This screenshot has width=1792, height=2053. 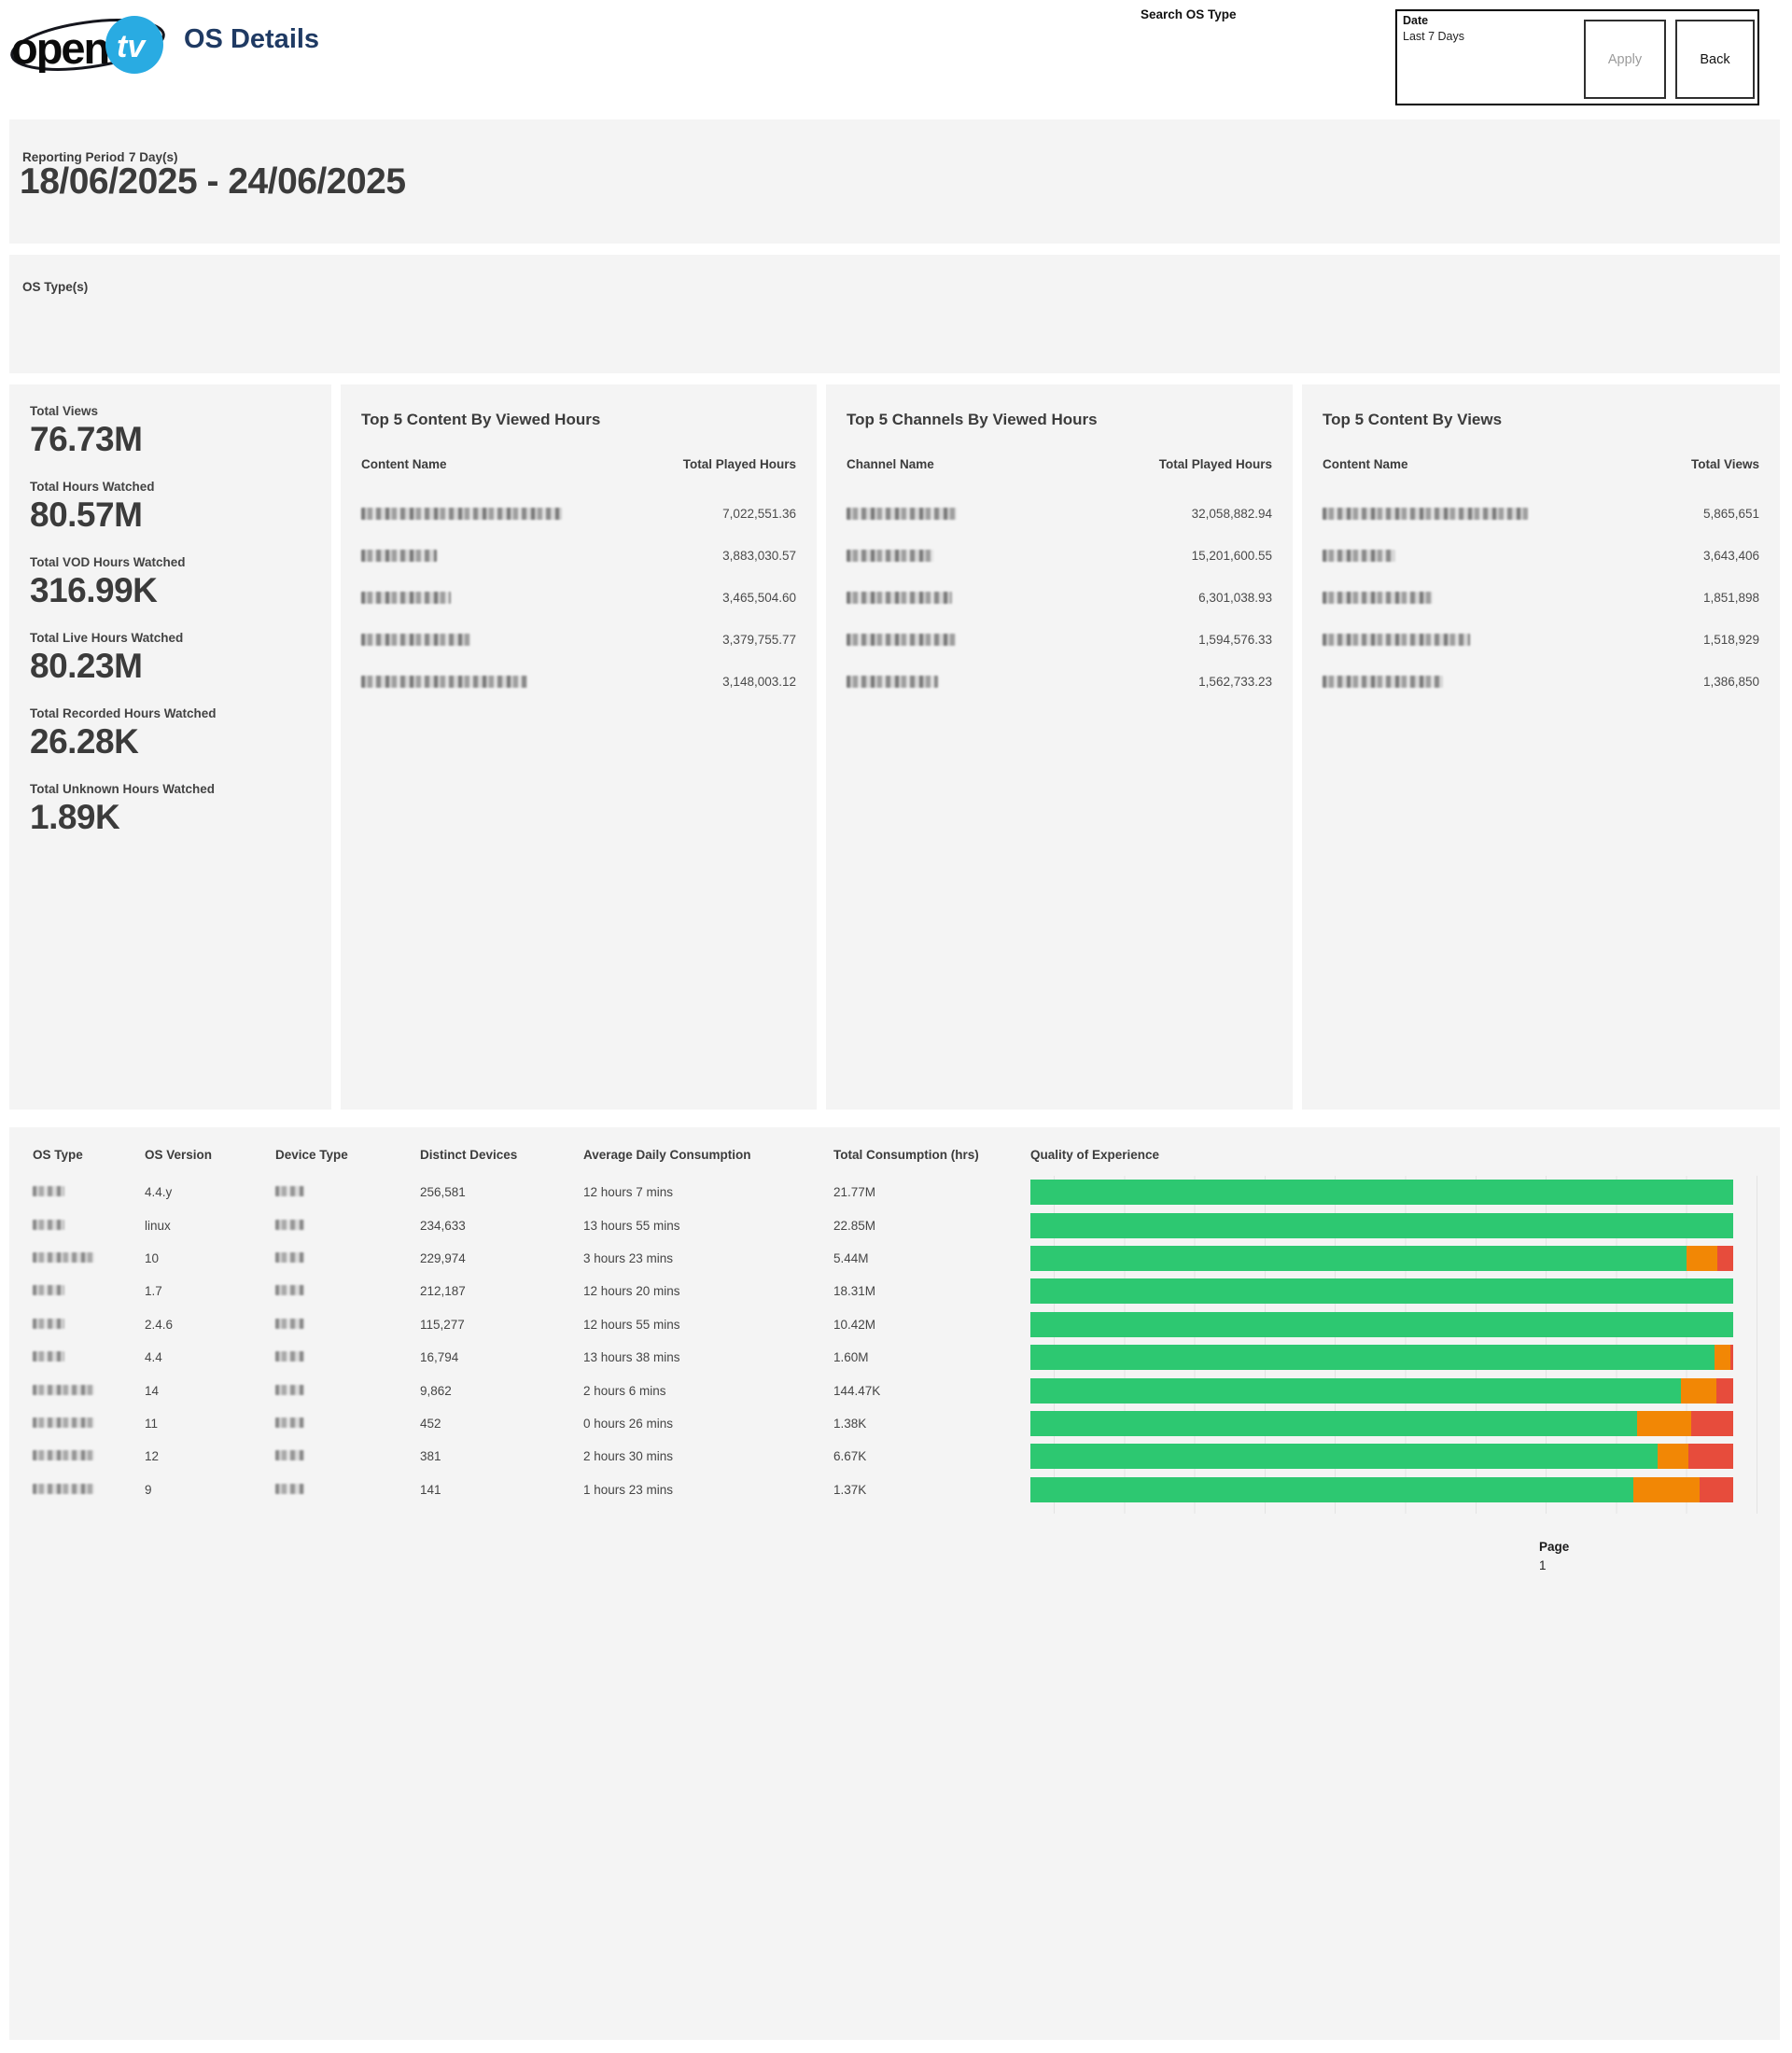 I want to click on os-version-cell: 14, so click(x=152, y=1390).